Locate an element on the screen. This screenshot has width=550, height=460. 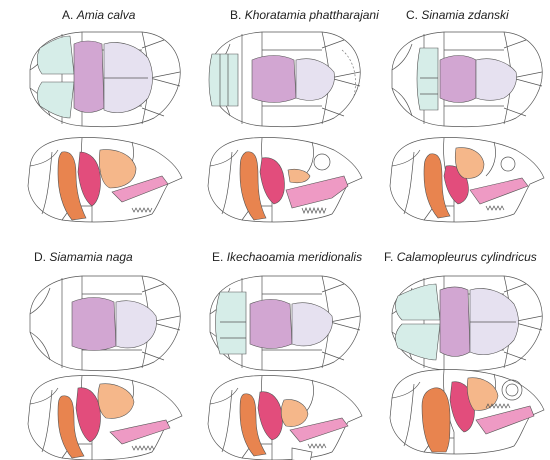
panel-b-dorsal-teal is located at coordinates (223, 80).